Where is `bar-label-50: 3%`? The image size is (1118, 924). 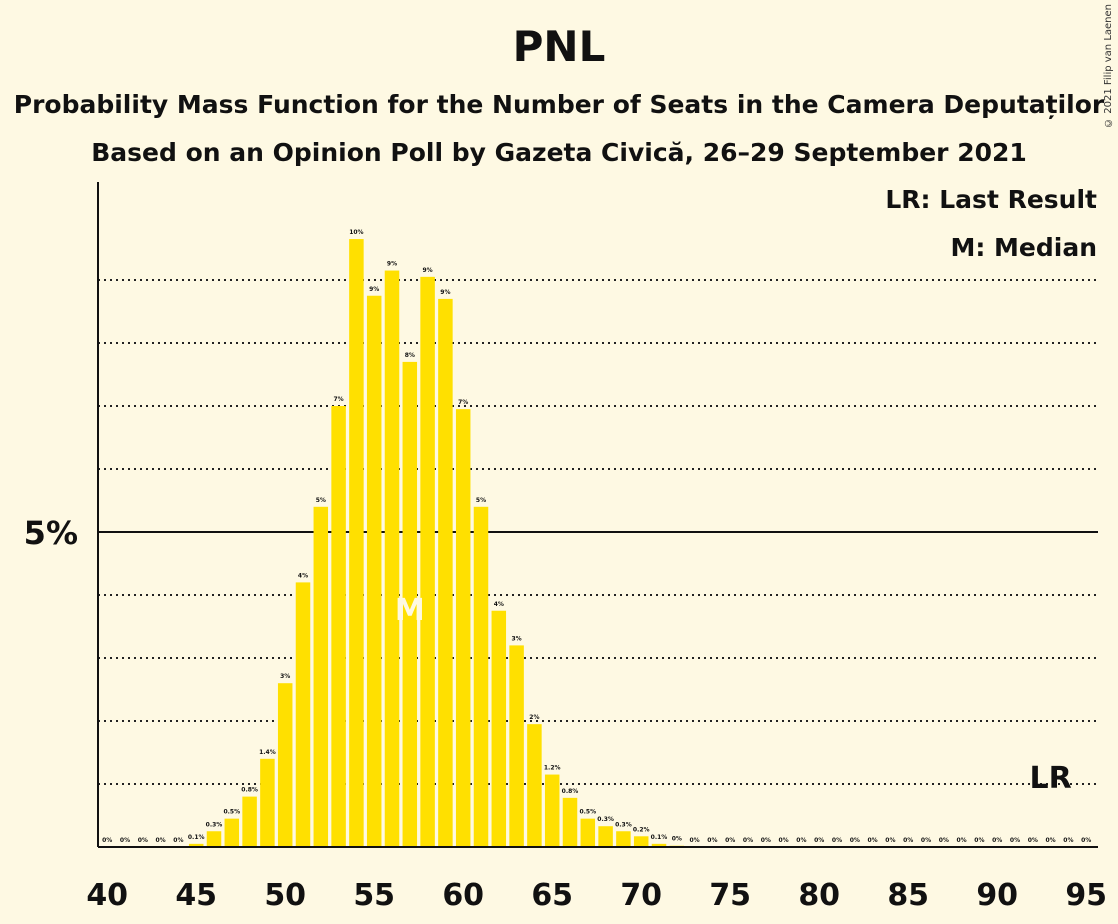
bar-label-50: 3% is located at coordinates (285, 676).